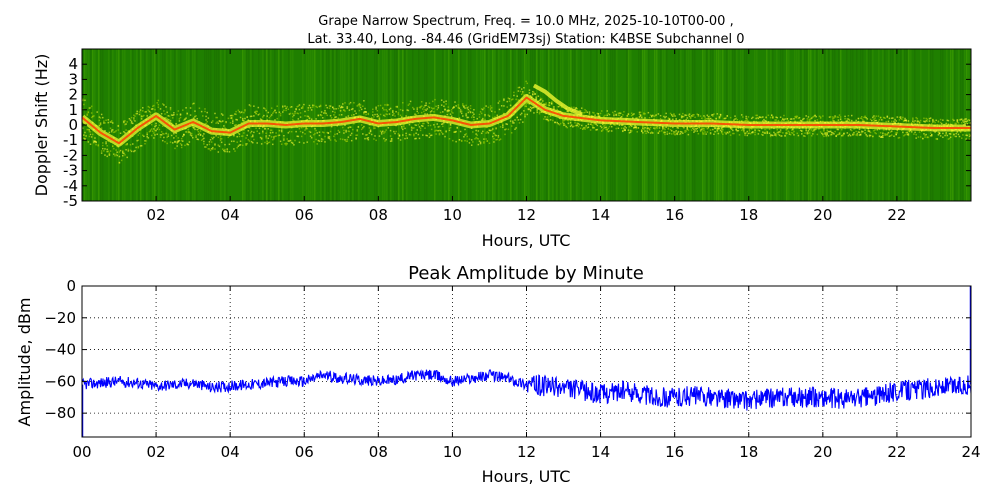 The height and width of the screenshot is (500, 1000). What do you see at coordinates (70, 171) in the screenshot?
I see `spectrogram-y-tick-label: -3` at bounding box center [70, 171].